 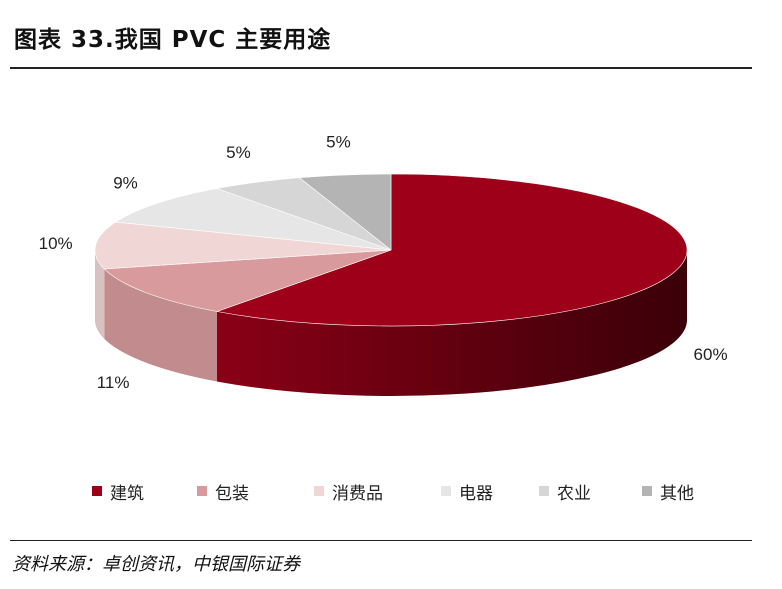 What do you see at coordinates (357, 493) in the screenshot?
I see `legend-label: 消费品` at bounding box center [357, 493].